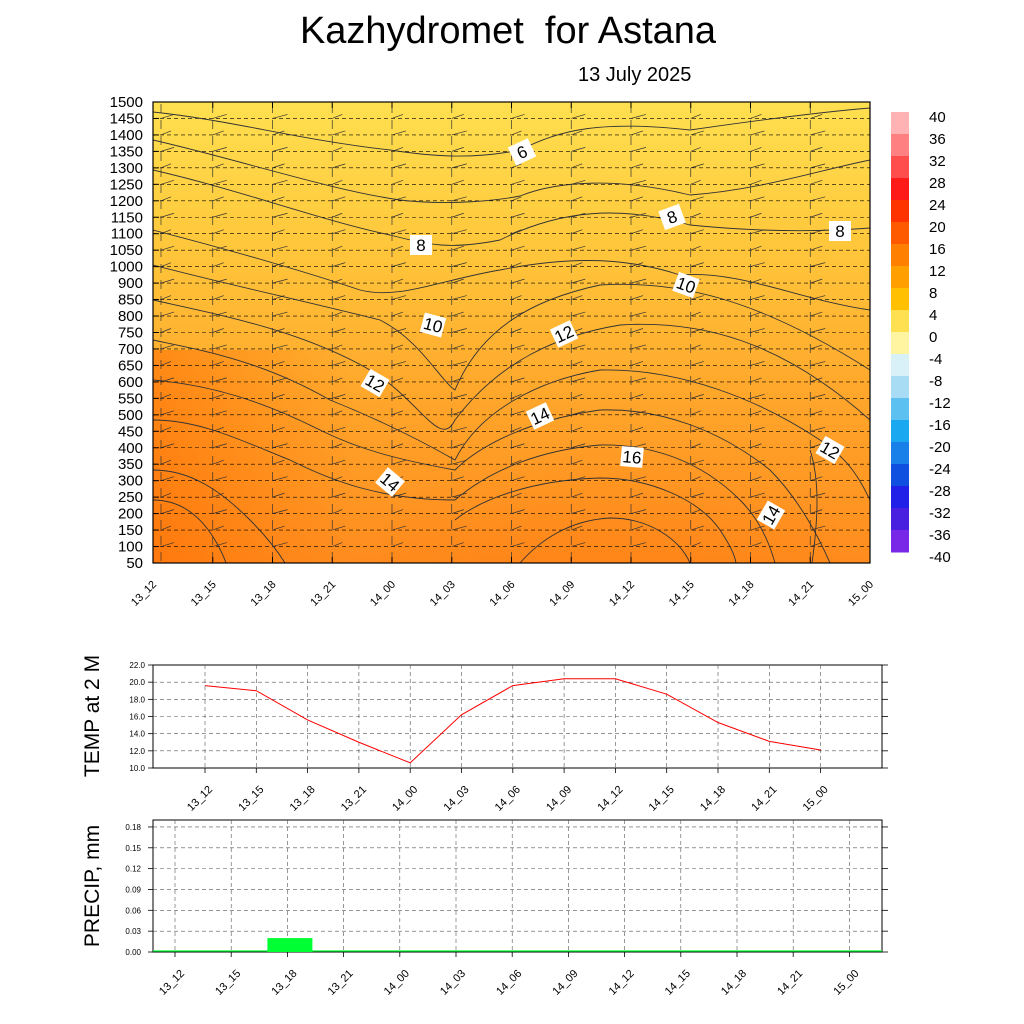  What do you see at coordinates (133, 827) in the screenshot?
I see `precip-y-tick-label: 0.18` at bounding box center [133, 827].